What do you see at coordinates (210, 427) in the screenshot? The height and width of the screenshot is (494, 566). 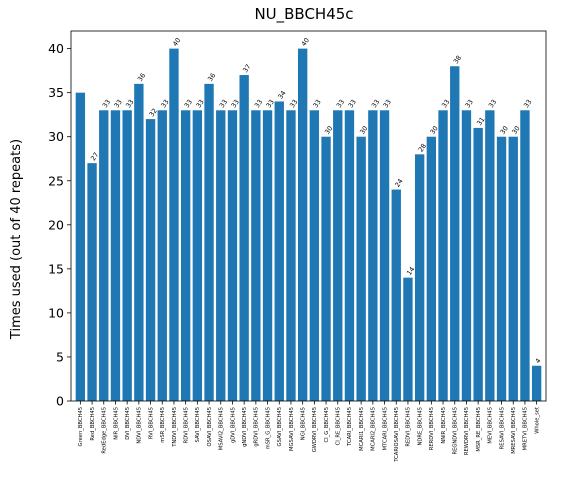 I see `x-tick-label: OSAVI_BBCH45` at bounding box center [210, 427].